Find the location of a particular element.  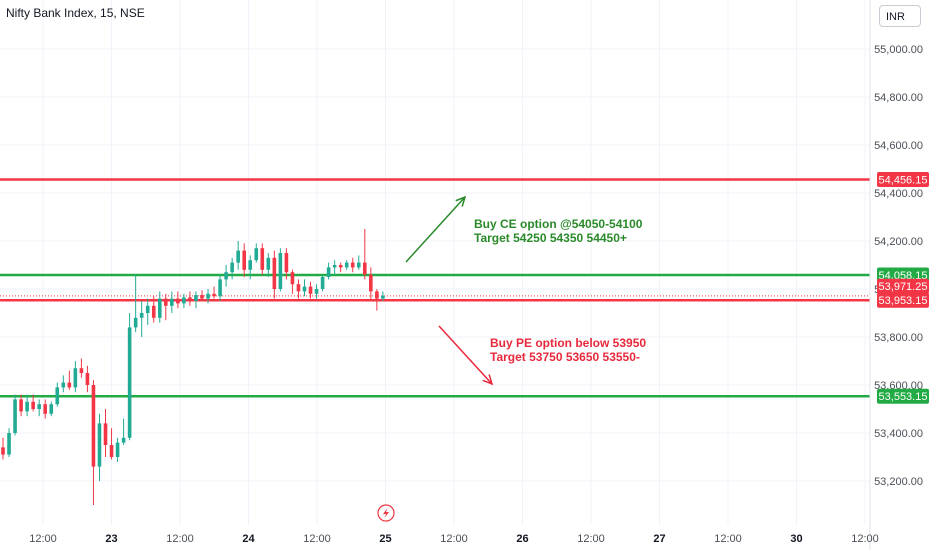

y-tick-label: 54,600.00 is located at coordinates (898, 146).